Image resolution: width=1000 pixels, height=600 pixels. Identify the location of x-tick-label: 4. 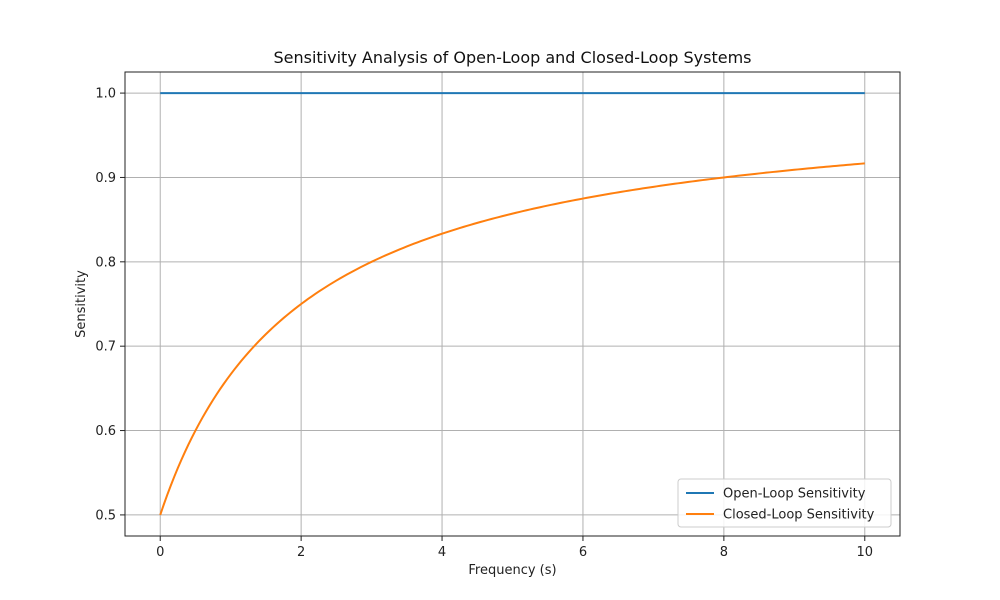
(442, 552).